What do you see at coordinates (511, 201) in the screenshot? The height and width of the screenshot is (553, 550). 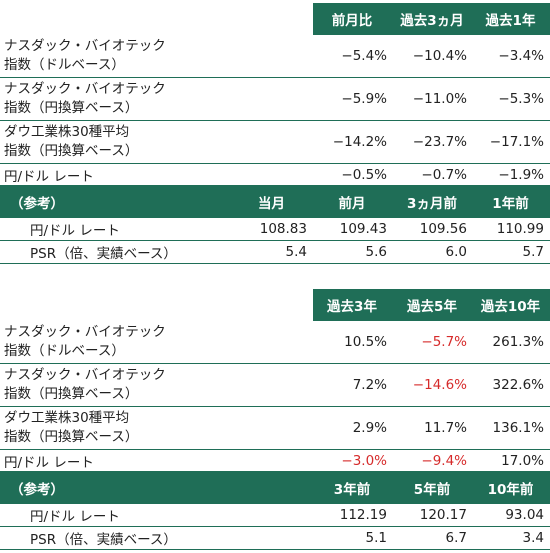 I see `column-header: 1年前` at bounding box center [511, 201].